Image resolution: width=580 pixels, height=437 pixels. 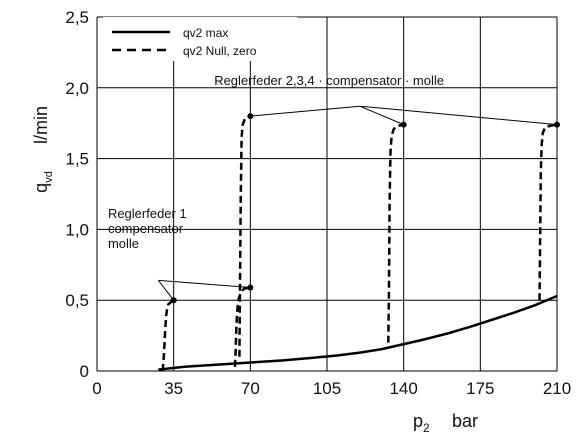 I want to click on y-axis-symbol: q, so click(x=41, y=188).